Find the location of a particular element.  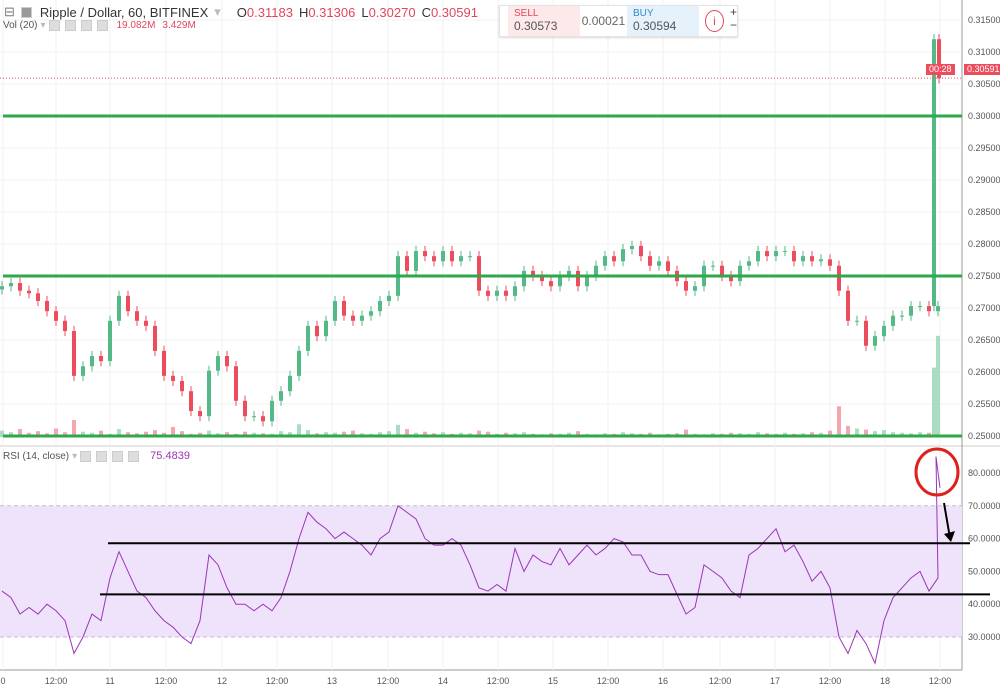

price-tick-label: 0.28500 is located at coordinates (984, 212).